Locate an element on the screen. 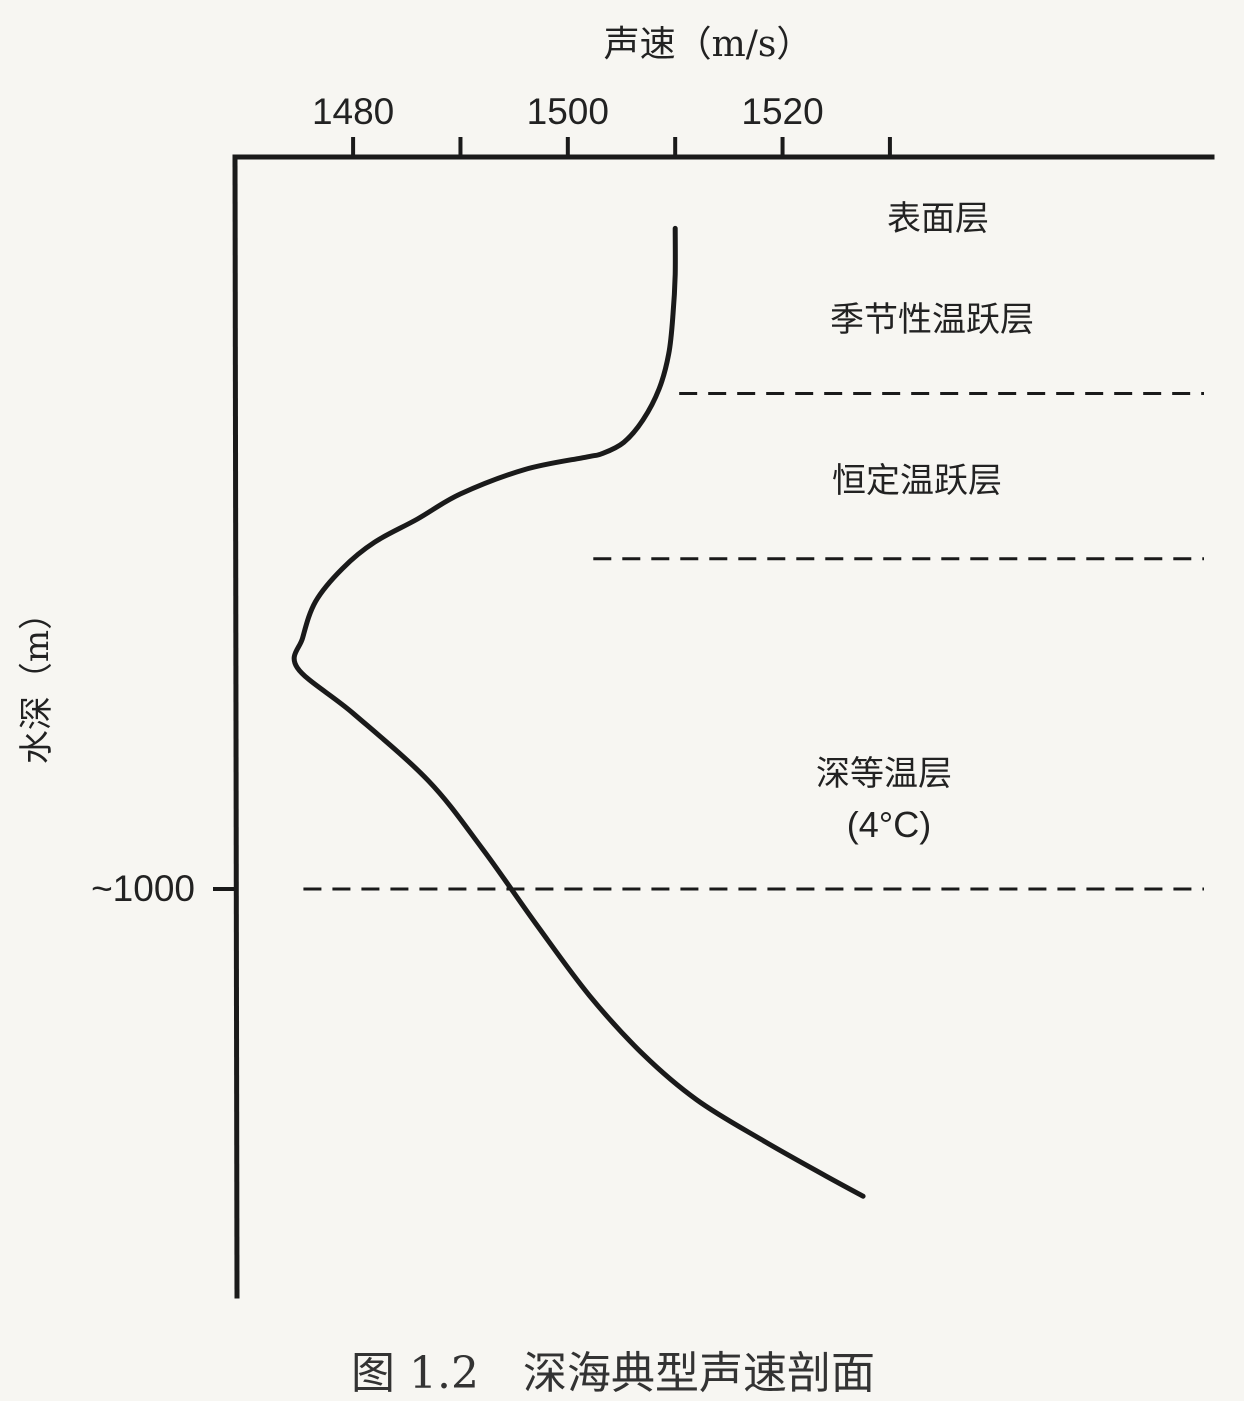  x-axis-label: 声速（m/s） is located at coordinates (708, 44).